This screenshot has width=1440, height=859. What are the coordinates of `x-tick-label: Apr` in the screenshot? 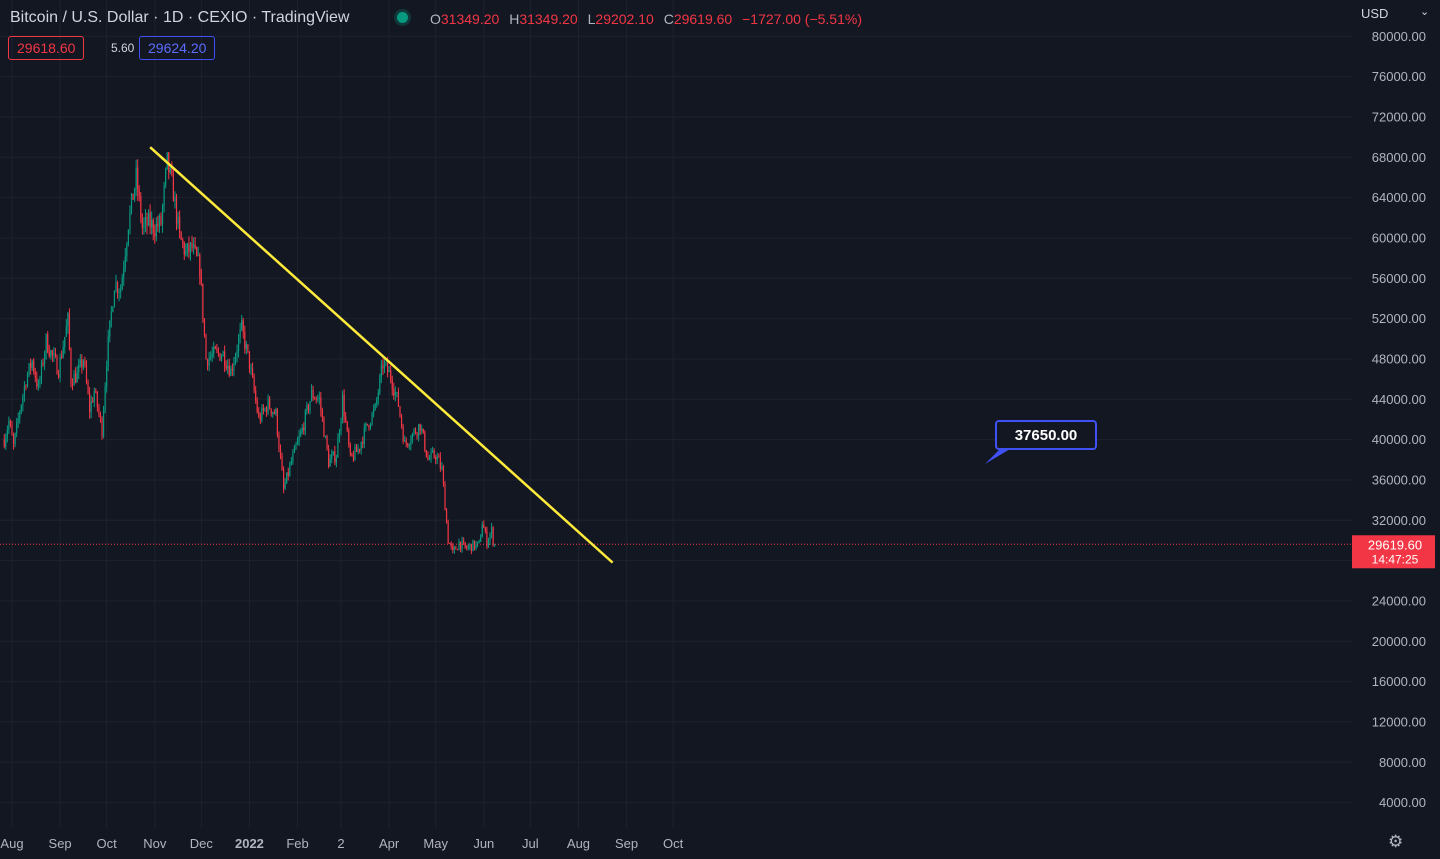 It's located at (389, 843).